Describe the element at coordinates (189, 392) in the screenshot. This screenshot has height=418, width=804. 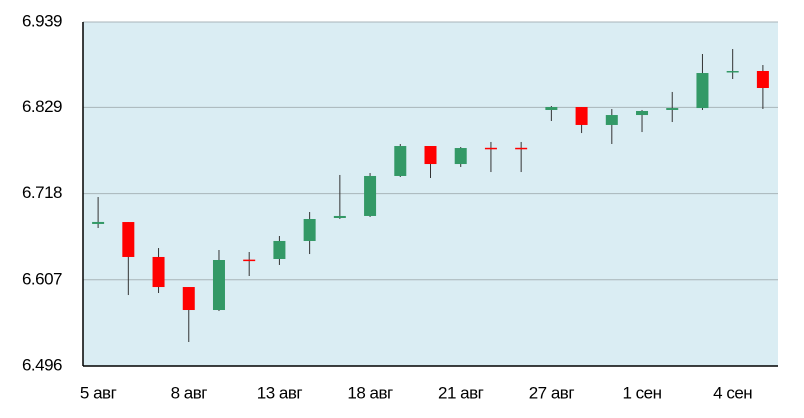
I see `x-tick-label: 8 авг` at that location.